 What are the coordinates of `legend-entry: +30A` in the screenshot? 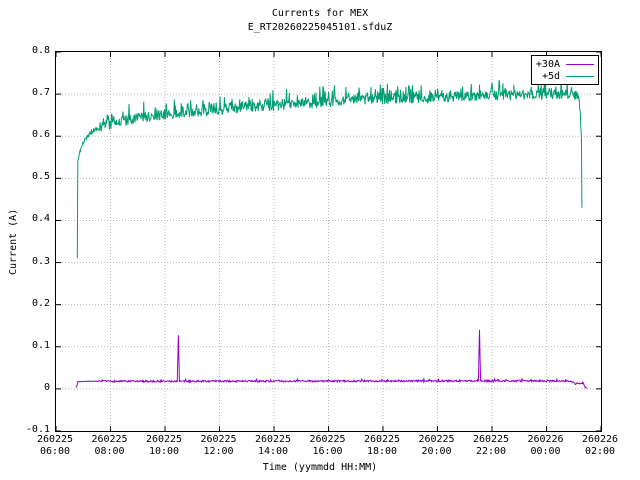 It's located at (565, 64).